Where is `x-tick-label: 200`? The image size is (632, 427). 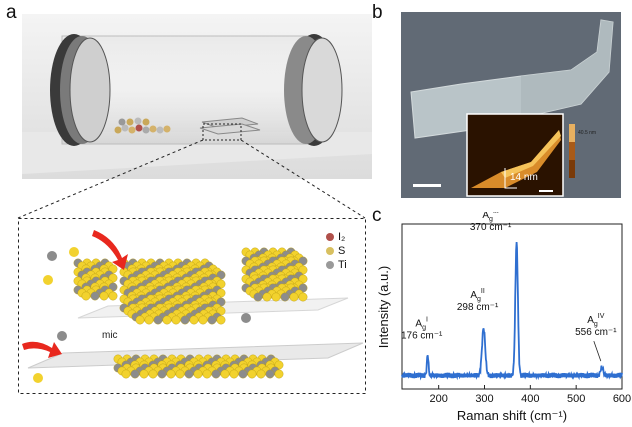
x-tick-label: 200 is located at coordinates (438, 399).